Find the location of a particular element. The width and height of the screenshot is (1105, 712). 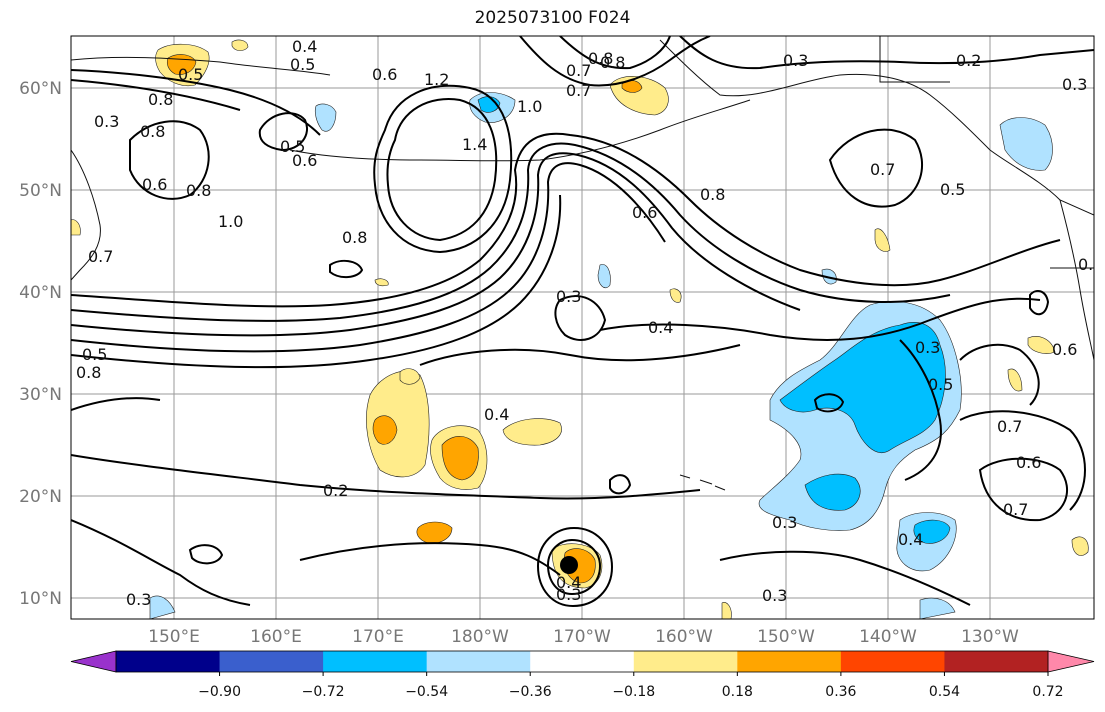

lon-tick-label: 140°W is located at coordinates (888, 637).